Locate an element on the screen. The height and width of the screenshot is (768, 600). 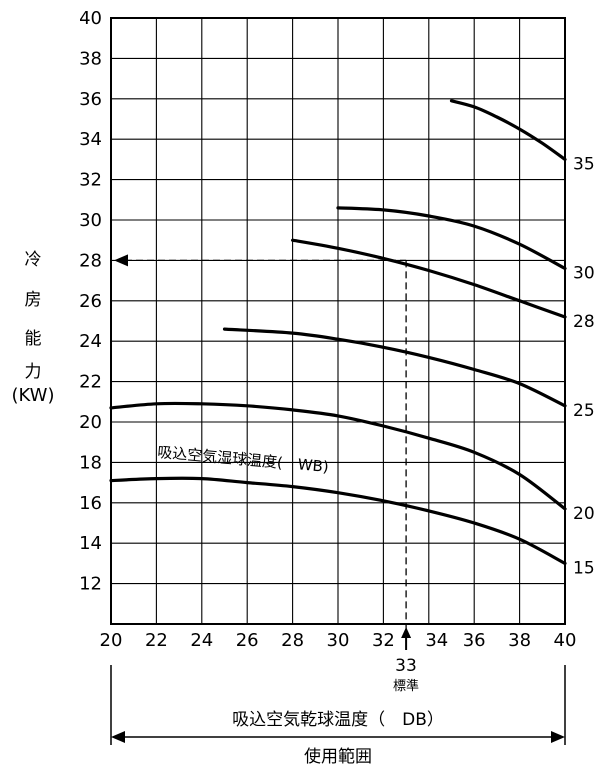
y-tick-label: 38 is located at coordinates (90, 58).